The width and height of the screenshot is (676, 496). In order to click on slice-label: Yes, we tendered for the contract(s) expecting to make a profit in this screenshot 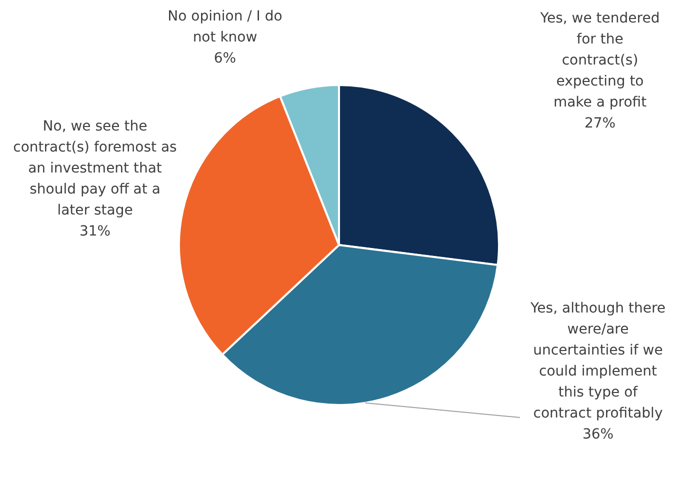, I will do `click(599, 60)`.